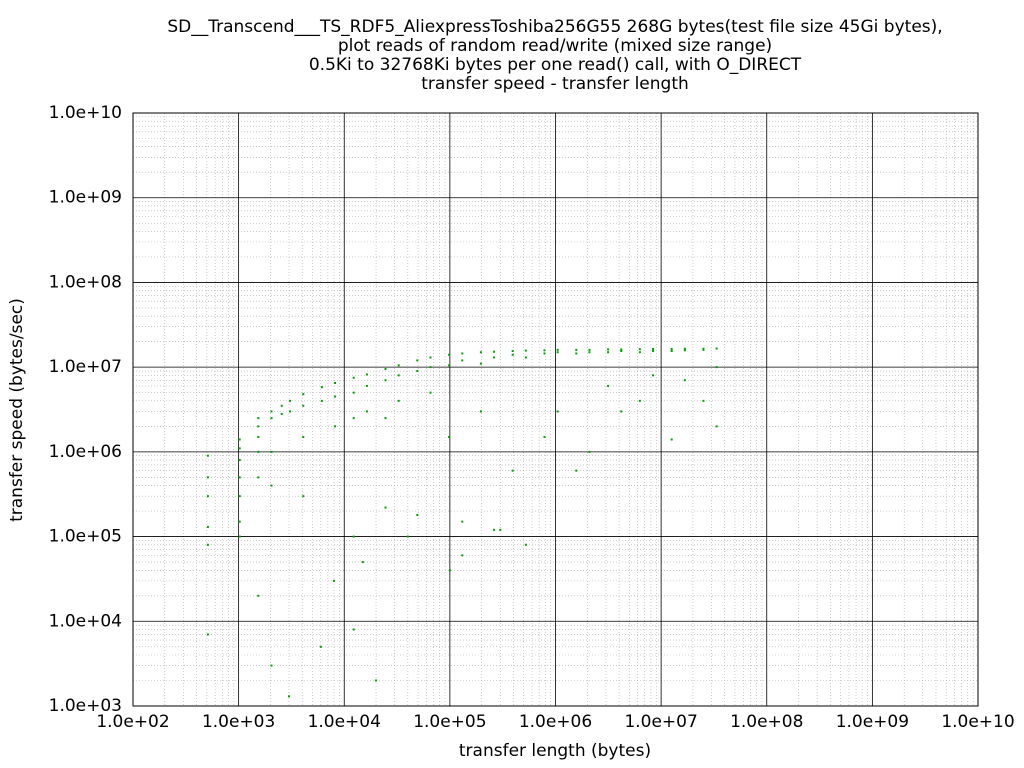 This screenshot has width=1024, height=768. I want to click on x-tick-label: 1.0e+04, so click(344, 722).